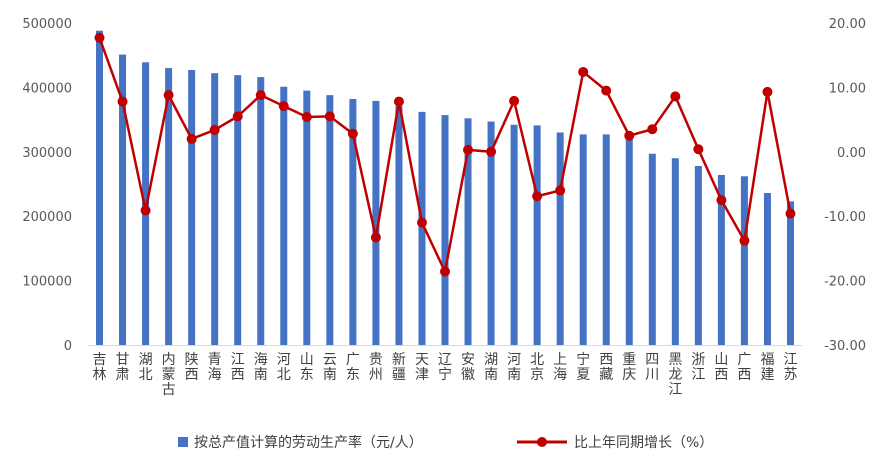 This screenshot has width=886, height=475. Describe the element at coordinates (307, 367) in the screenshot. I see `x-tick-label: 山东` at that location.